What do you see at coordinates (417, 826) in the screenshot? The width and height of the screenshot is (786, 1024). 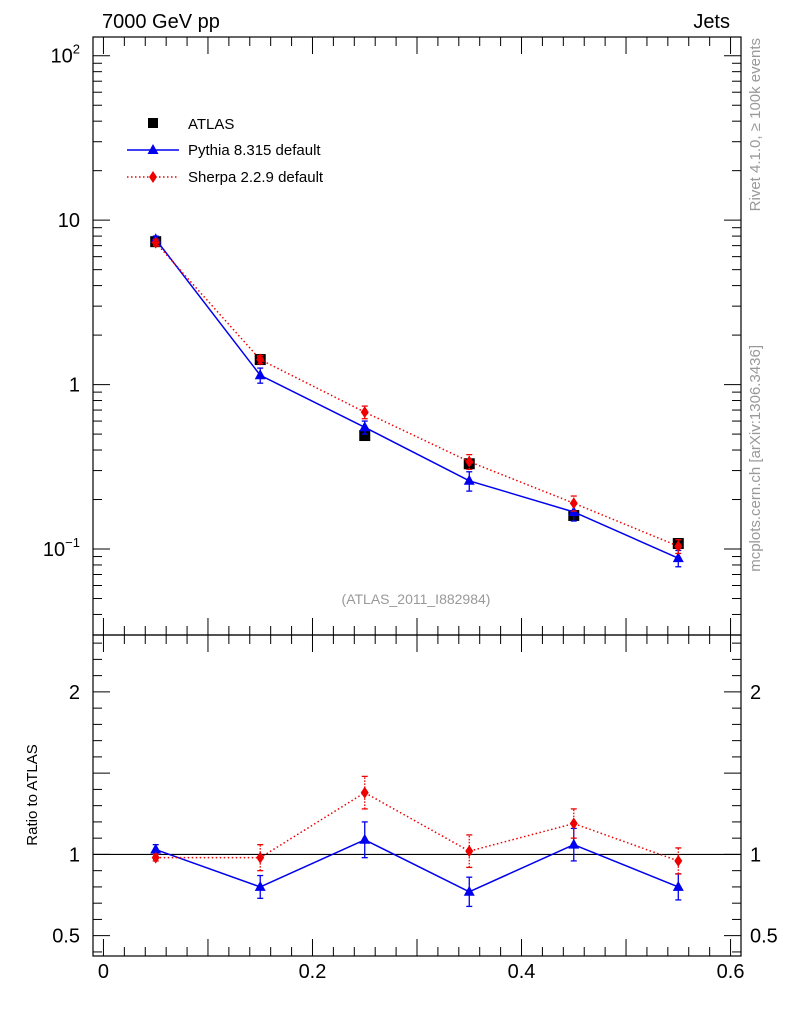 I see `sherpa-series-line` at bounding box center [417, 826].